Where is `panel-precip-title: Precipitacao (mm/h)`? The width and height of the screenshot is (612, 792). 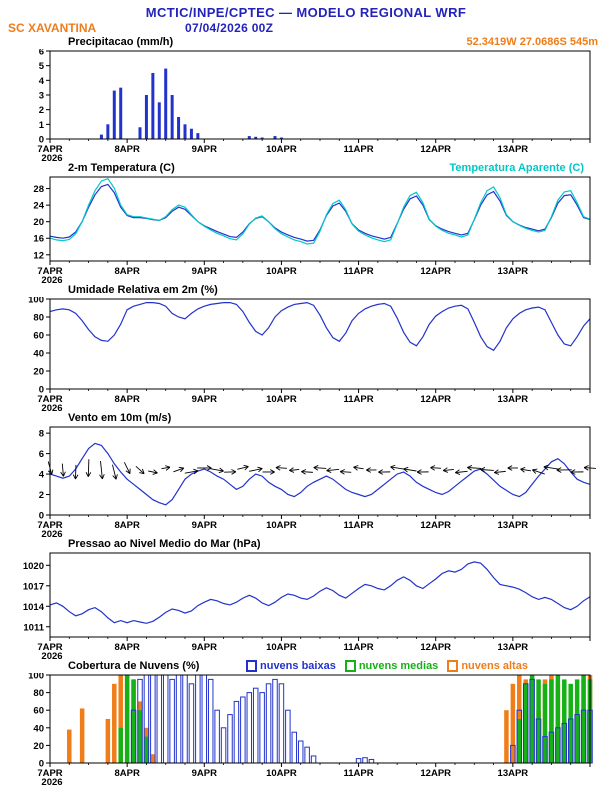 panel-precip-title: Precipitacao (mm/h) is located at coordinates (121, 42).